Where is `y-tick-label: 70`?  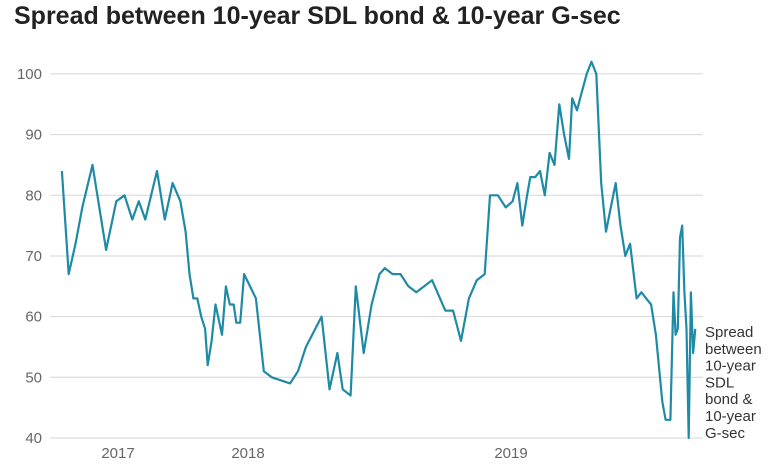 y-tick-label: 70 is located at coordinates (33, 256).